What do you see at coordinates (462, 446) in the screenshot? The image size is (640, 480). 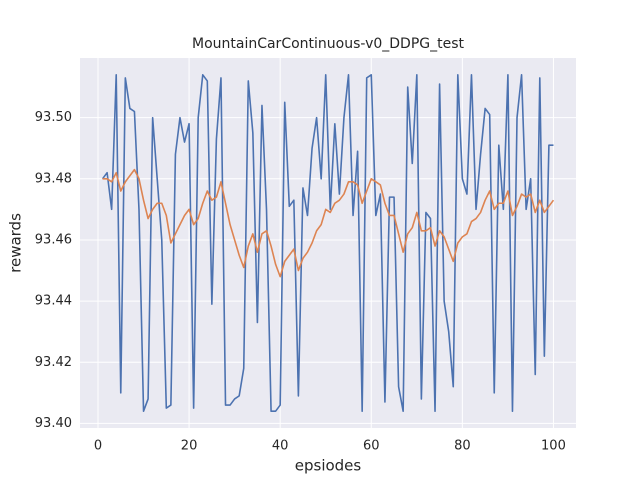 I see `x-tick-label: 80` at bounding box center [462, 446].